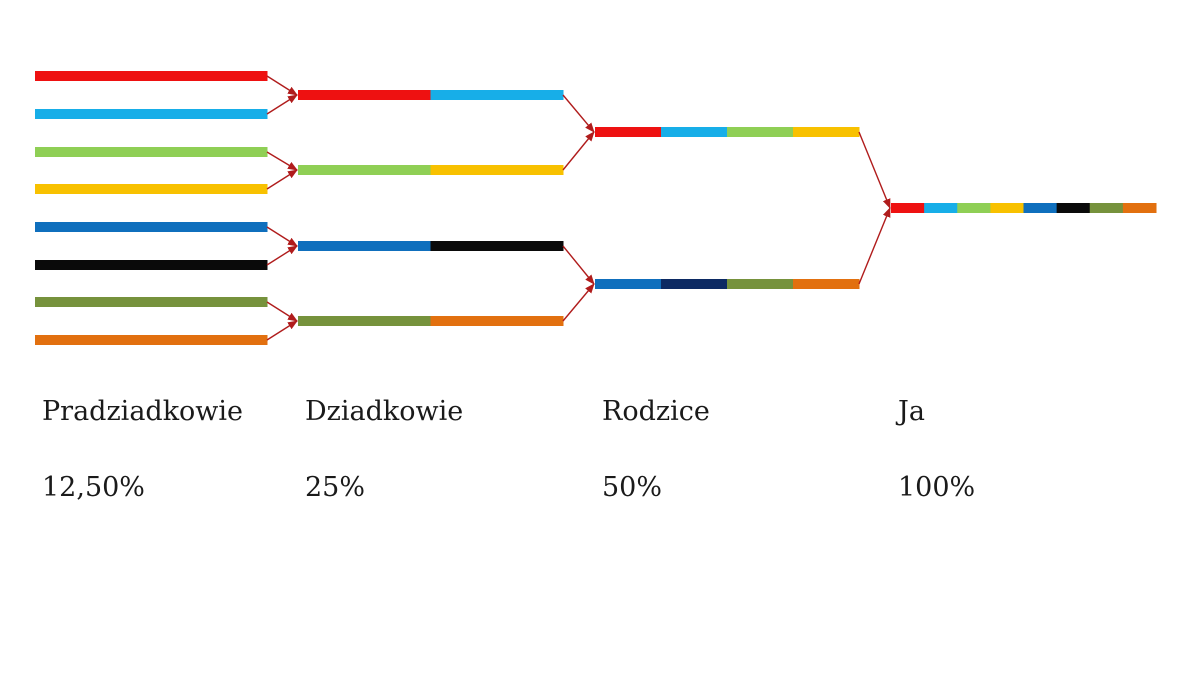  Describe the element at coordinates (143, 411) in the screenshot. I see `generation-label-great-grandparents: Pradziadkowie` at that location.